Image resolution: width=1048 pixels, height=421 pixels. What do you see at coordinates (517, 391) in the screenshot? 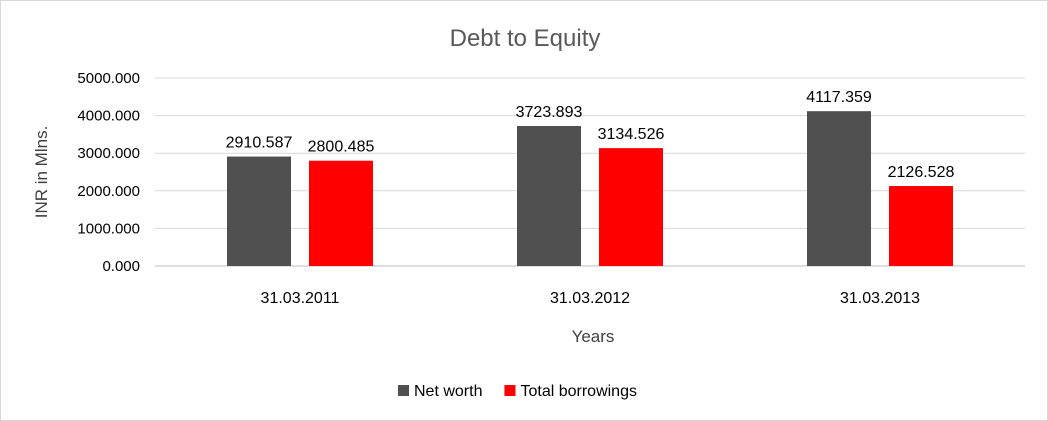
I see `legend: Net worth Total borrowings` at bounding box center [517, 391].